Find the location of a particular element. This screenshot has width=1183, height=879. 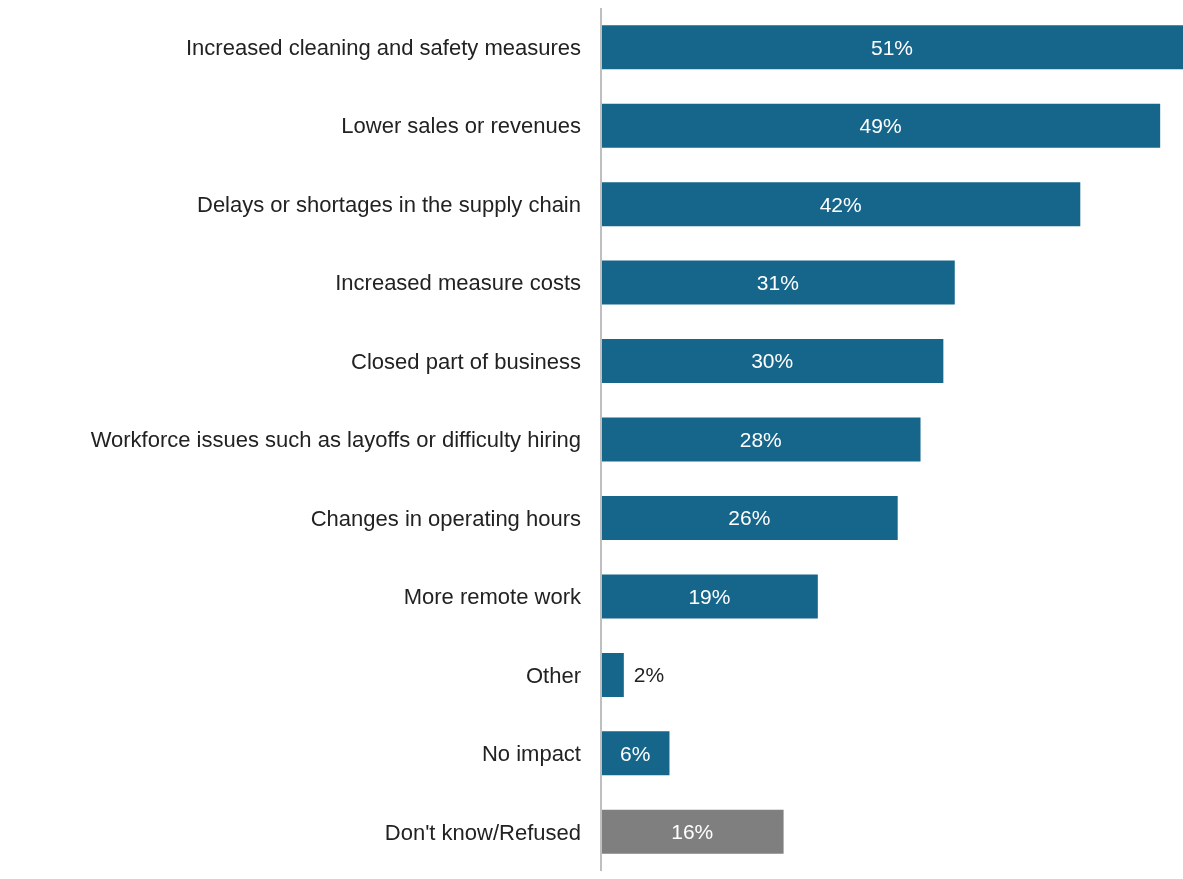

y-tick-label: Don't know/Refused is located at coordinates (482, 832).